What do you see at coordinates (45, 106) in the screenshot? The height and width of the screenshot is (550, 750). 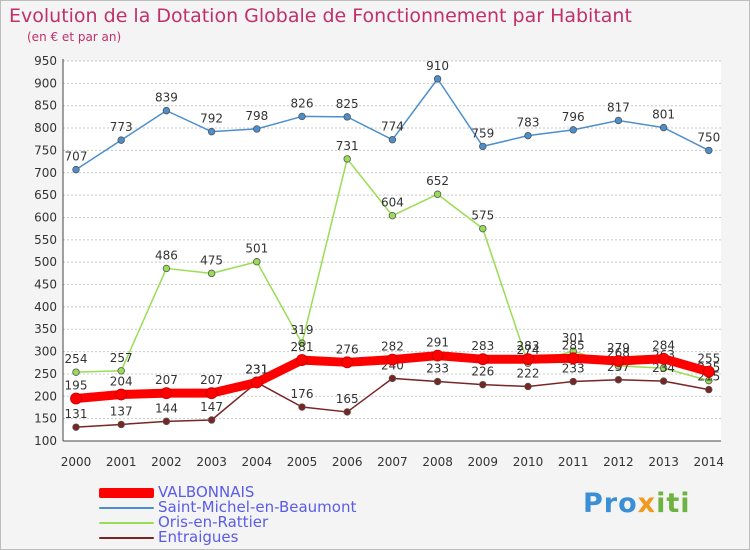 I see `y-tick-label: 850` at bounding box center [45, 106].